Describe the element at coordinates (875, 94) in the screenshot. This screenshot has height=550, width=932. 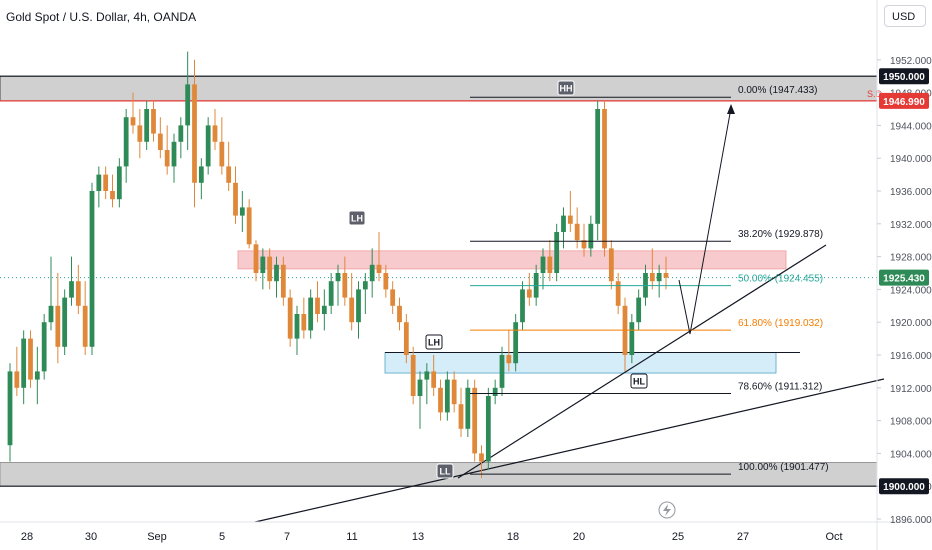
I see `sd-label: S.D` at that location.